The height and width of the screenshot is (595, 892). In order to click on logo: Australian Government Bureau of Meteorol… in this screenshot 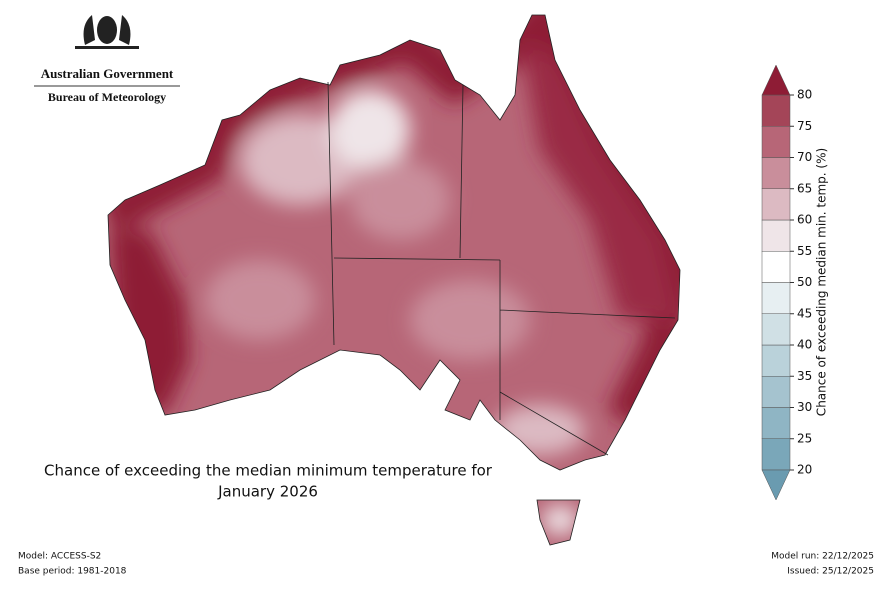, I will do `click(107, 59)`.